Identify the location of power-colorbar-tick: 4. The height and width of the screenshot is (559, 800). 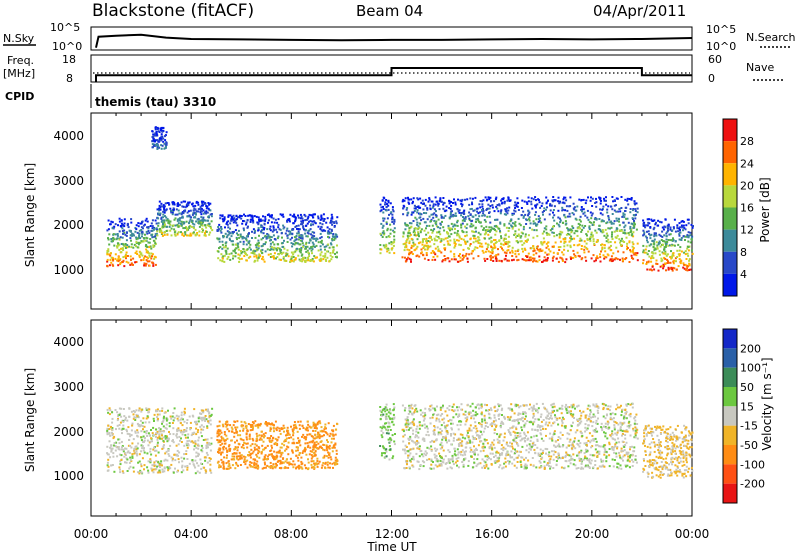
(743, 274).